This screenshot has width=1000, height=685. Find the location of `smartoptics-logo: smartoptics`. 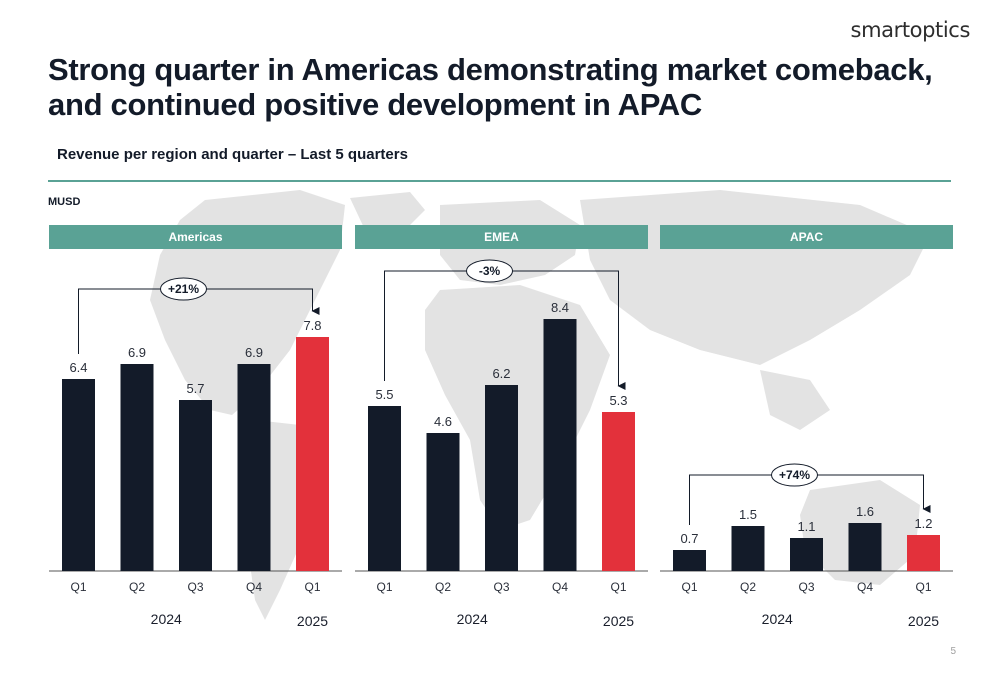

smartoptics-logo: smartoptics is located at coordinates (910, 30).